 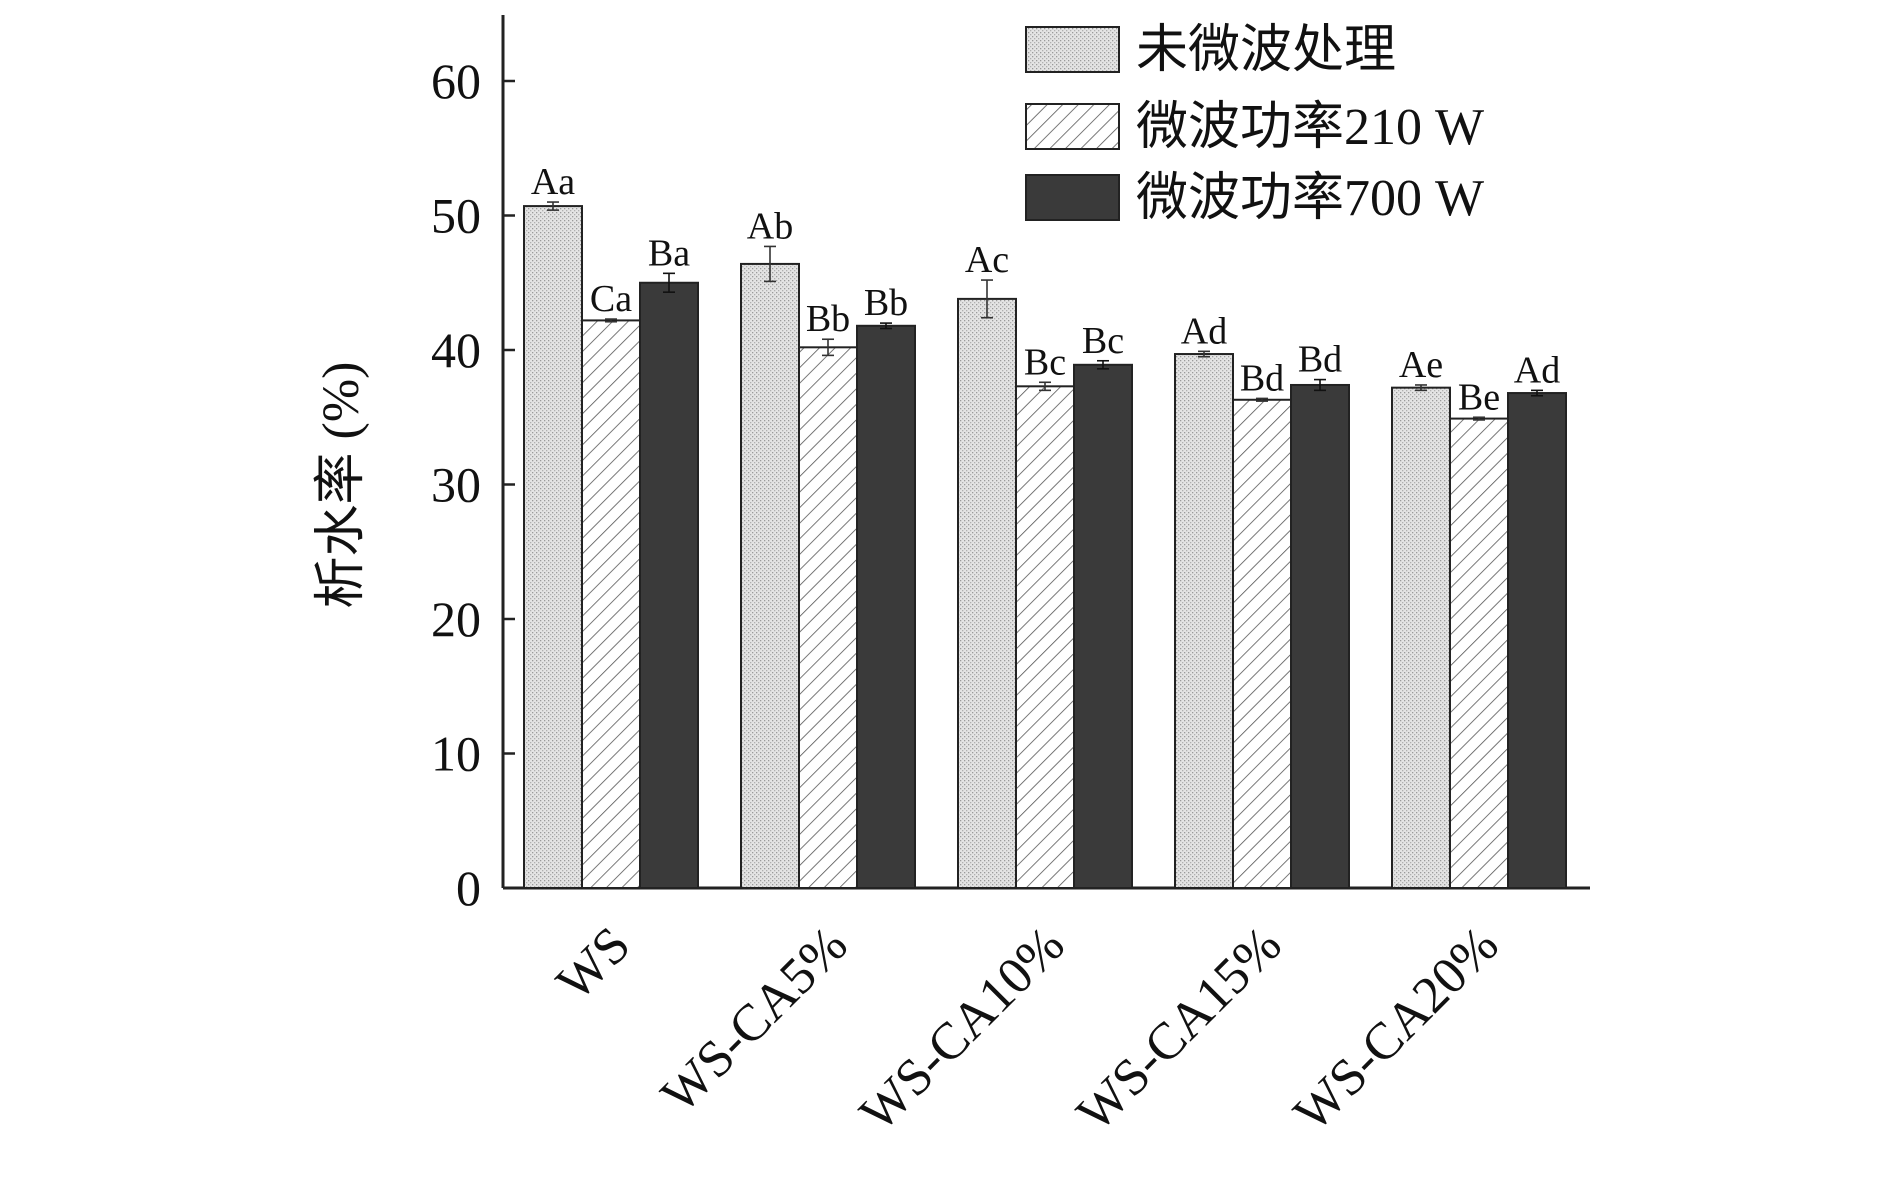 I want to click on x-tick-label: WS-CA20%, so click(x=1396, y=1029).